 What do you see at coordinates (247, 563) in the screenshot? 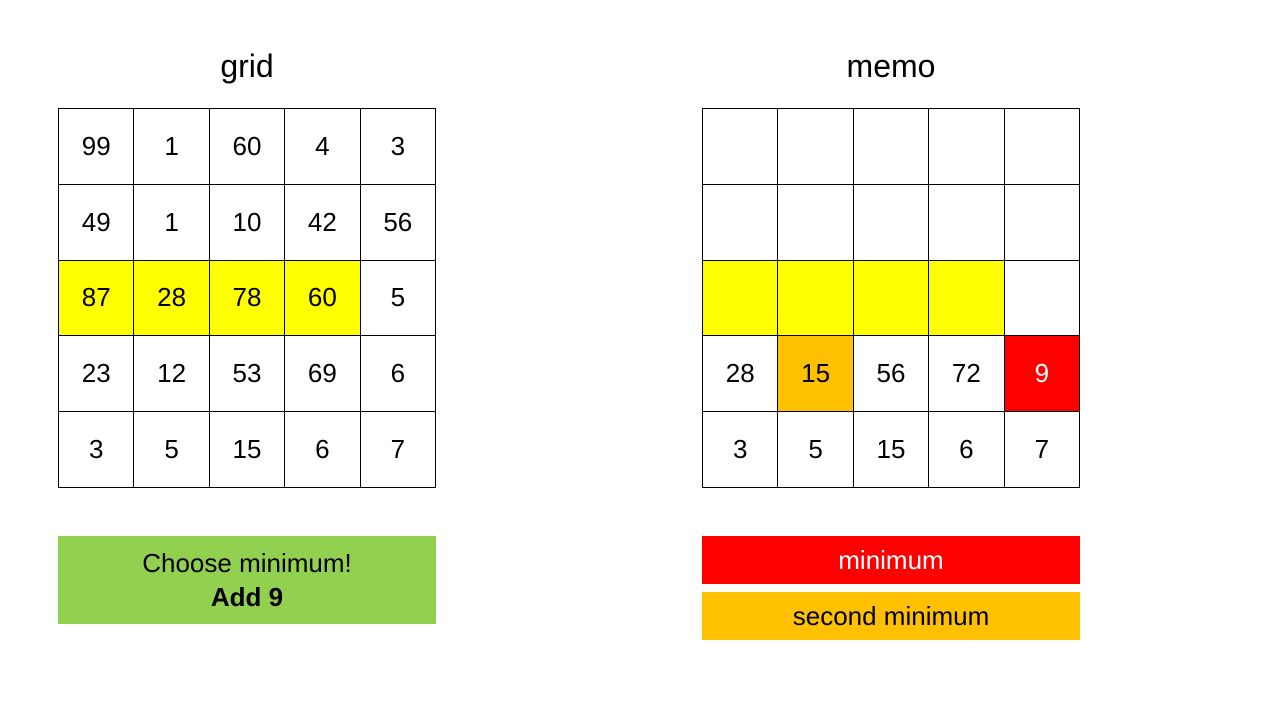
I see `action-instruction: Choose minimum!` at bounding box center [247, 563].